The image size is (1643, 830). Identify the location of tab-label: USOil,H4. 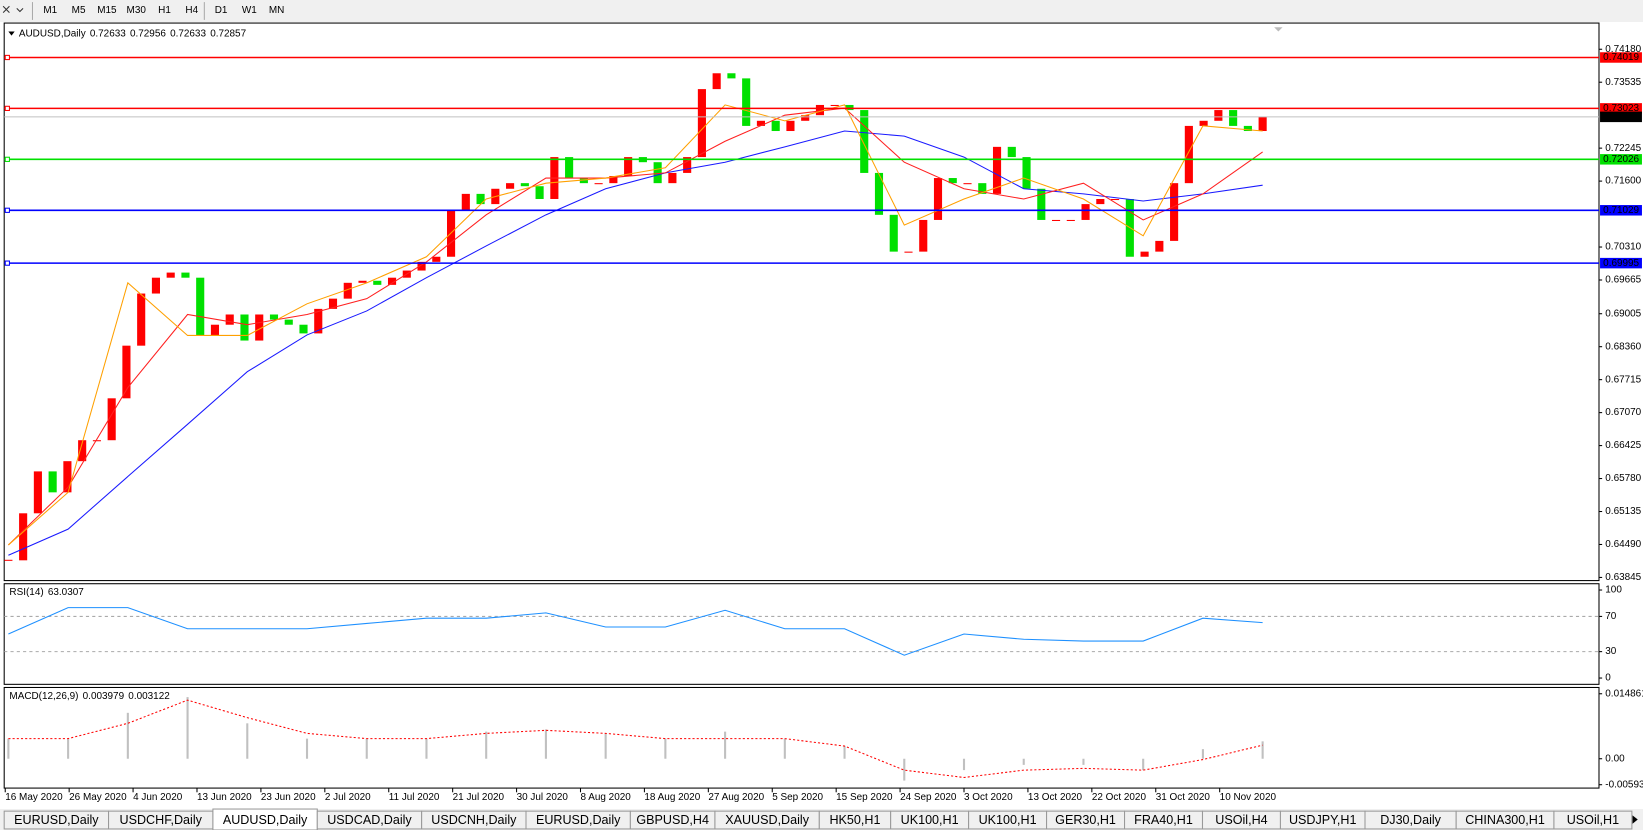
(1241, 820).